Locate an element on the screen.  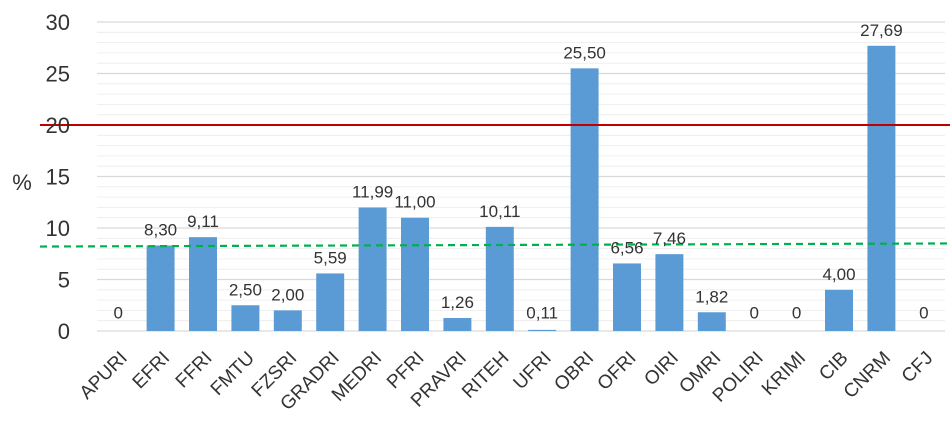
y-tick-label: 30 is located at coordinates (58, 22).